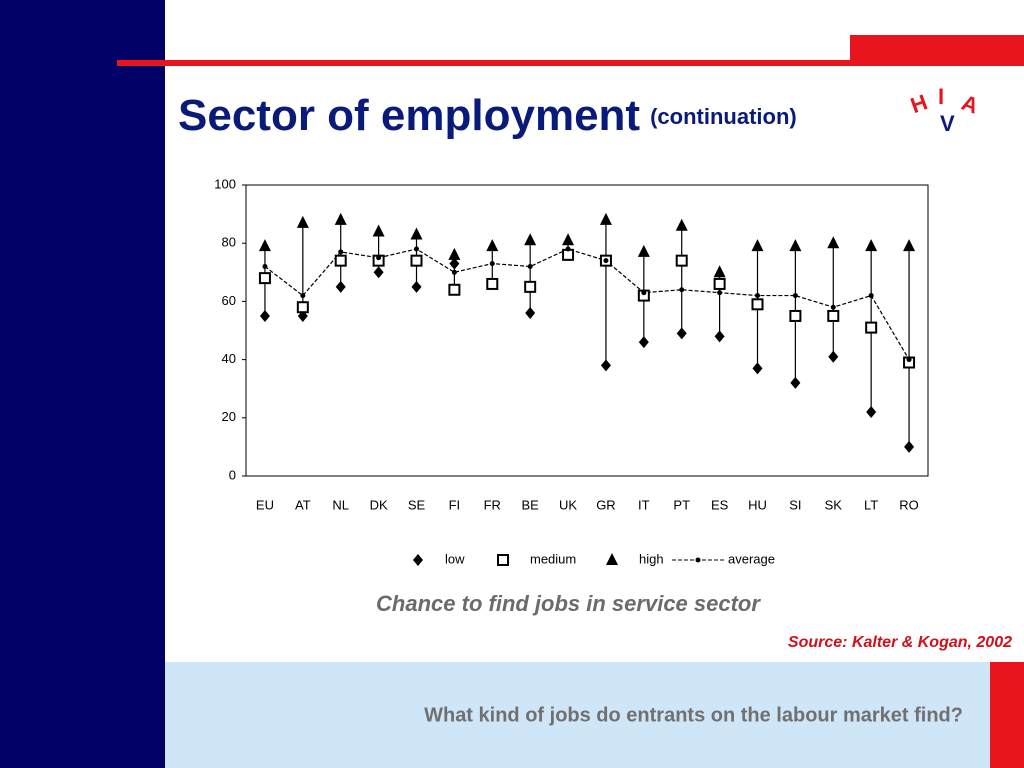 The image size is (1024, 768). Describe the element at coordinates (644, 504) in the screenshot. I see `x-tick-label: IT` at that location.